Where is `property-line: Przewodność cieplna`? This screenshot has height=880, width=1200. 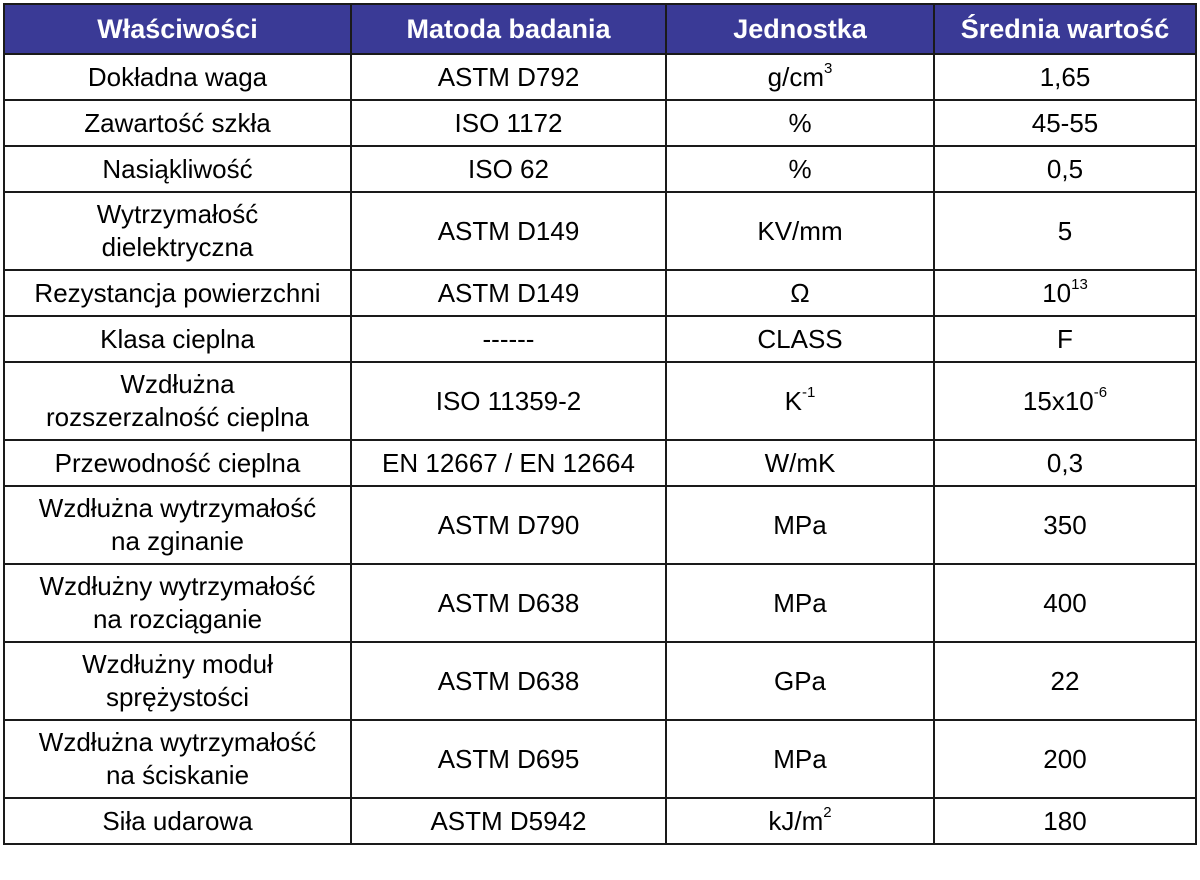
property-line: Przewodność cieplna is located at coordinates (177, 462).